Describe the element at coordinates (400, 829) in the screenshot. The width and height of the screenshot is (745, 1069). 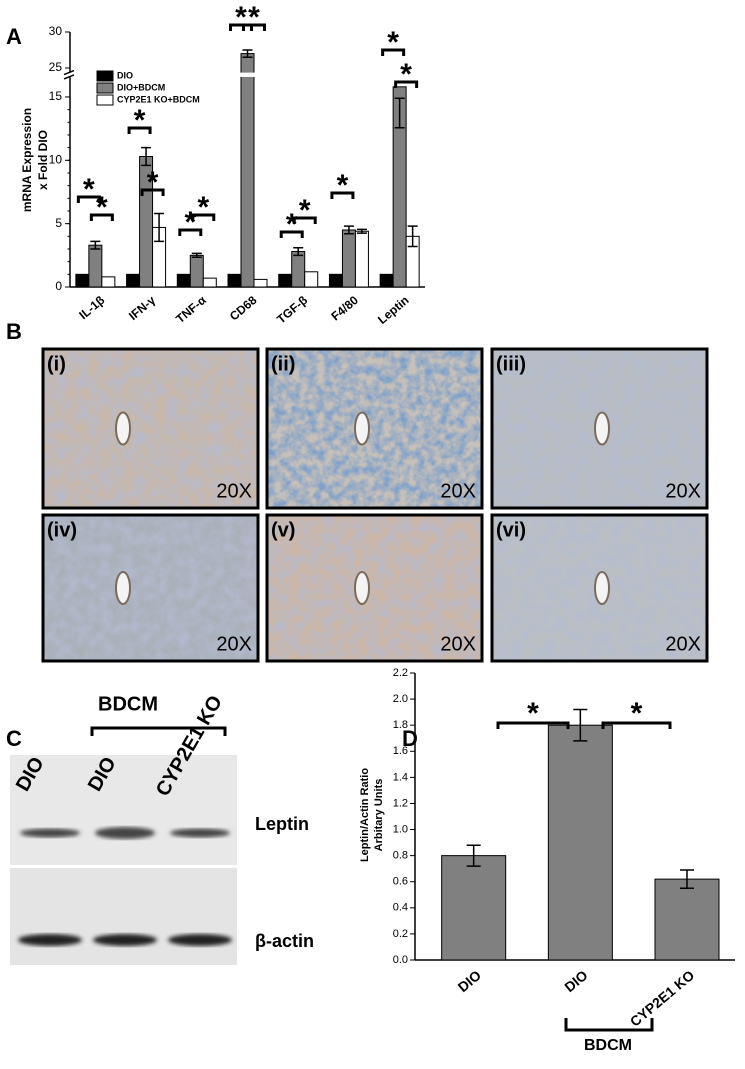
I see `y-tick-label: 1.0` at that location.